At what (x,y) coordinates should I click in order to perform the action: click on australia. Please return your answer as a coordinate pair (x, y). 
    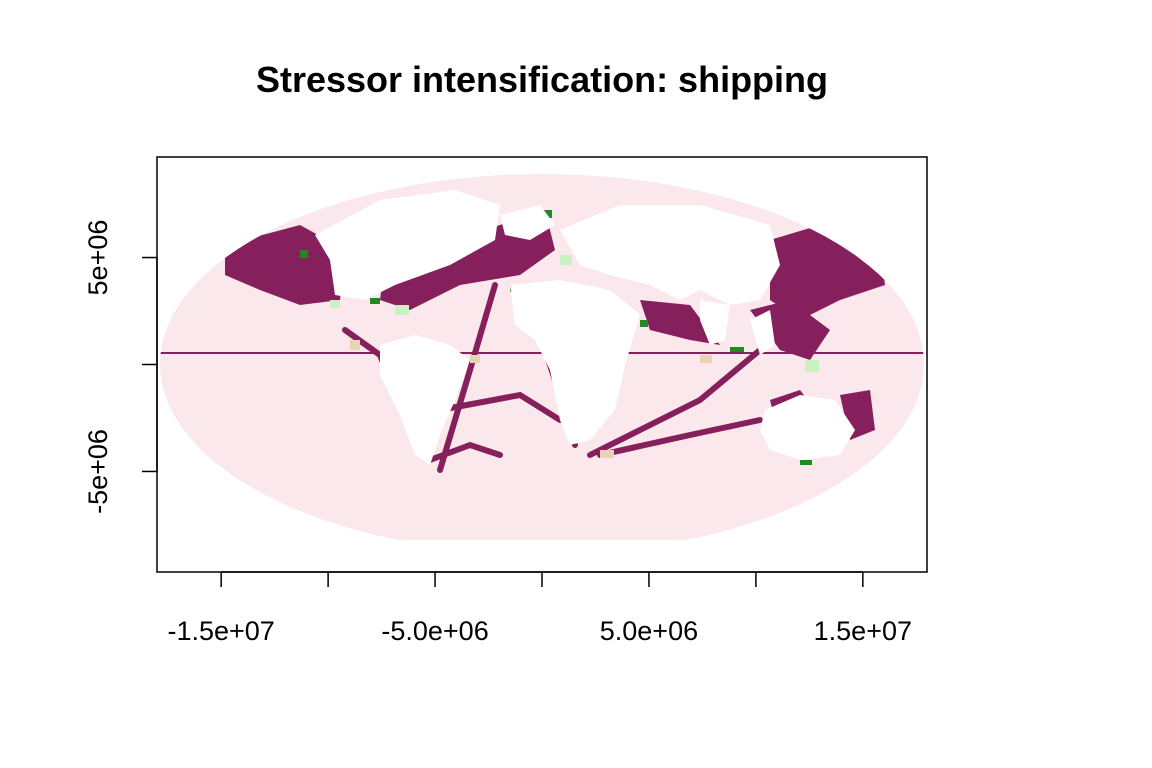
    Looking at the image, I should click on (807, 427).